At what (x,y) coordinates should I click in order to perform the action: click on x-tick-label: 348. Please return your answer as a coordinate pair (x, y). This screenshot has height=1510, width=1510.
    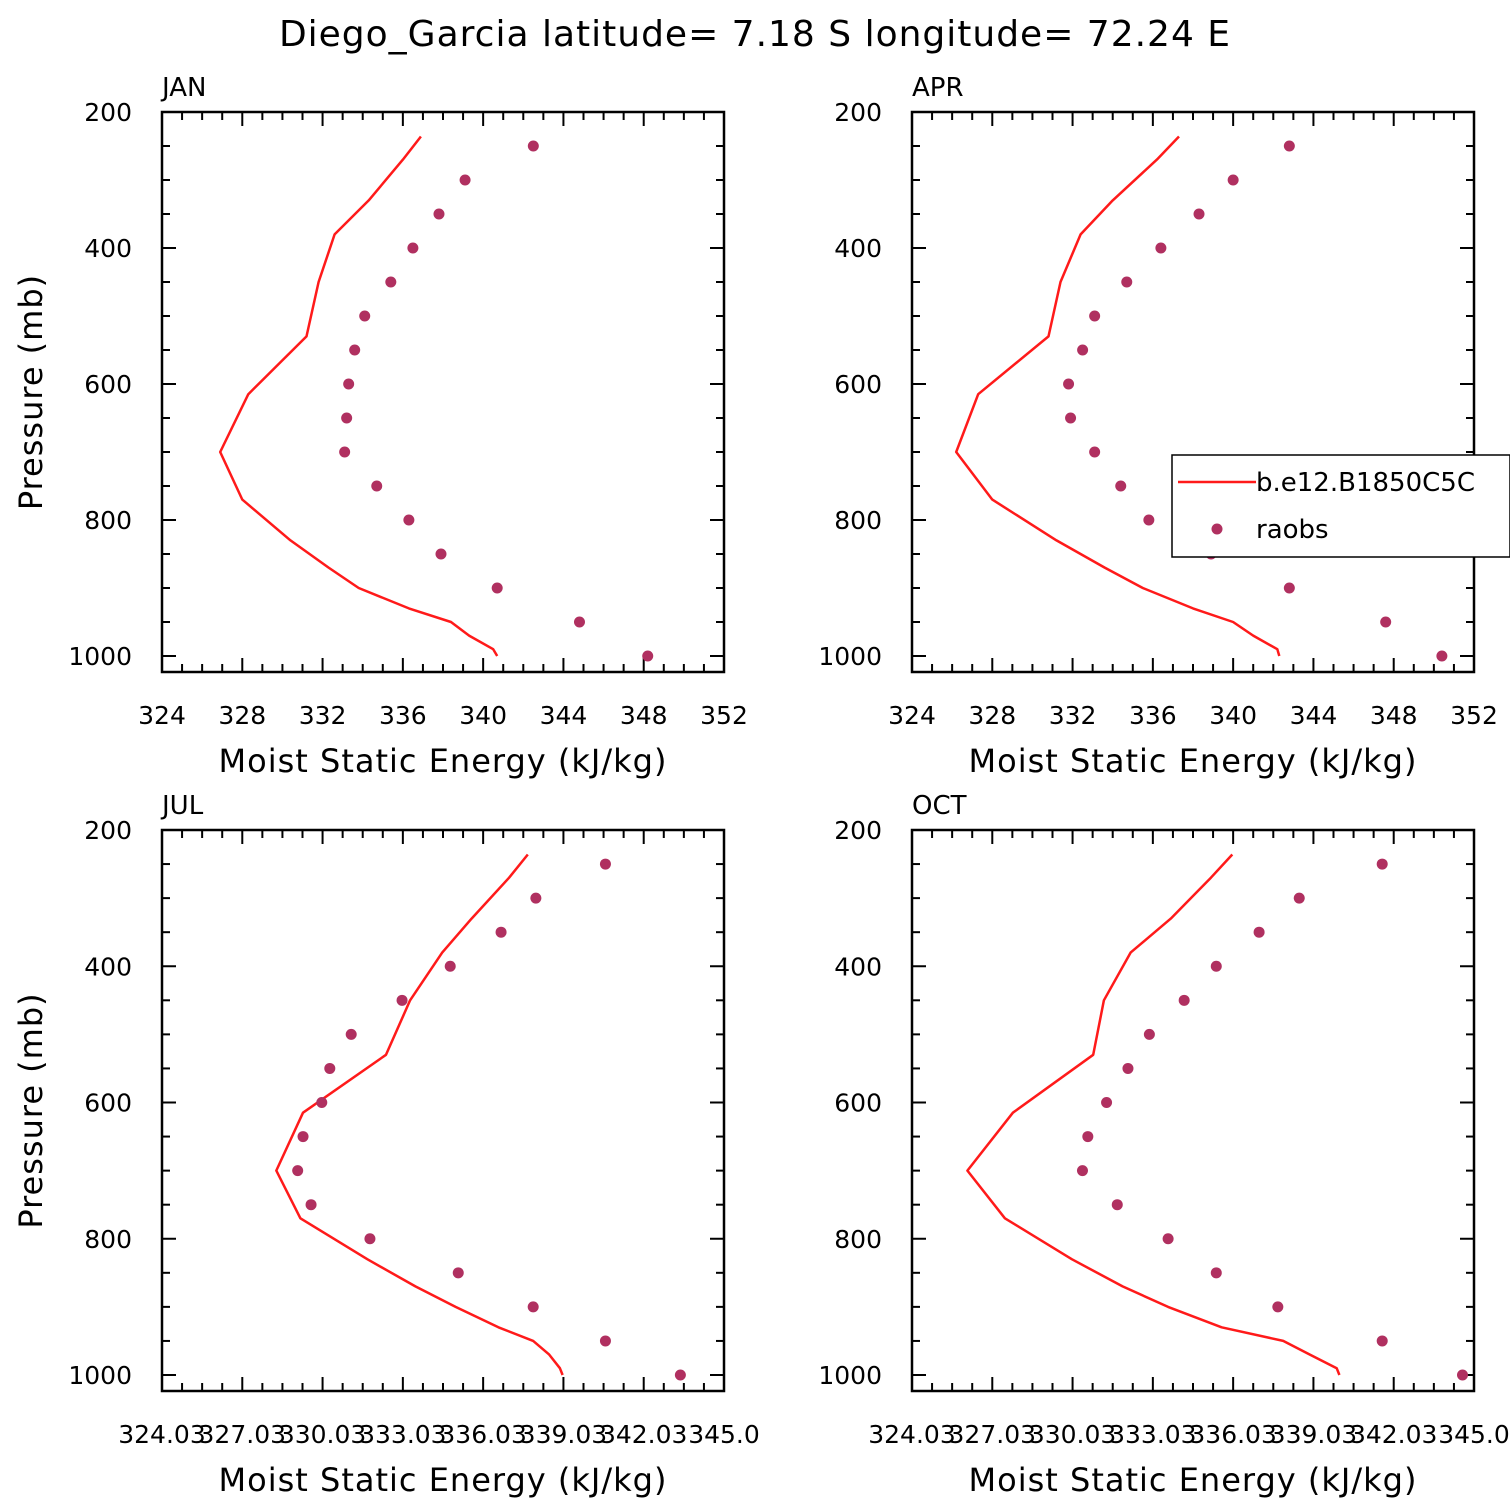
    Looking at the image, I should click on (644, 715).